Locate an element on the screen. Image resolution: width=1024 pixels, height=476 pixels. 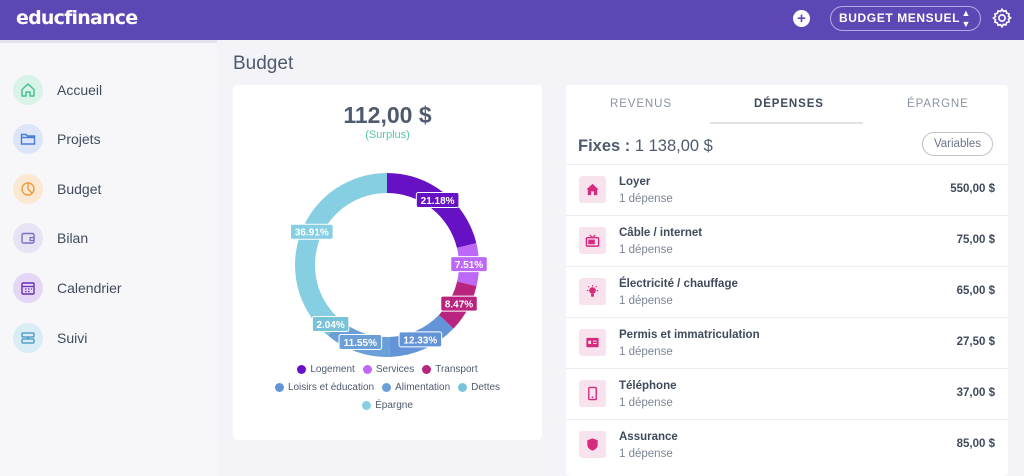
phone-icon is located at coordinates (592, 393).